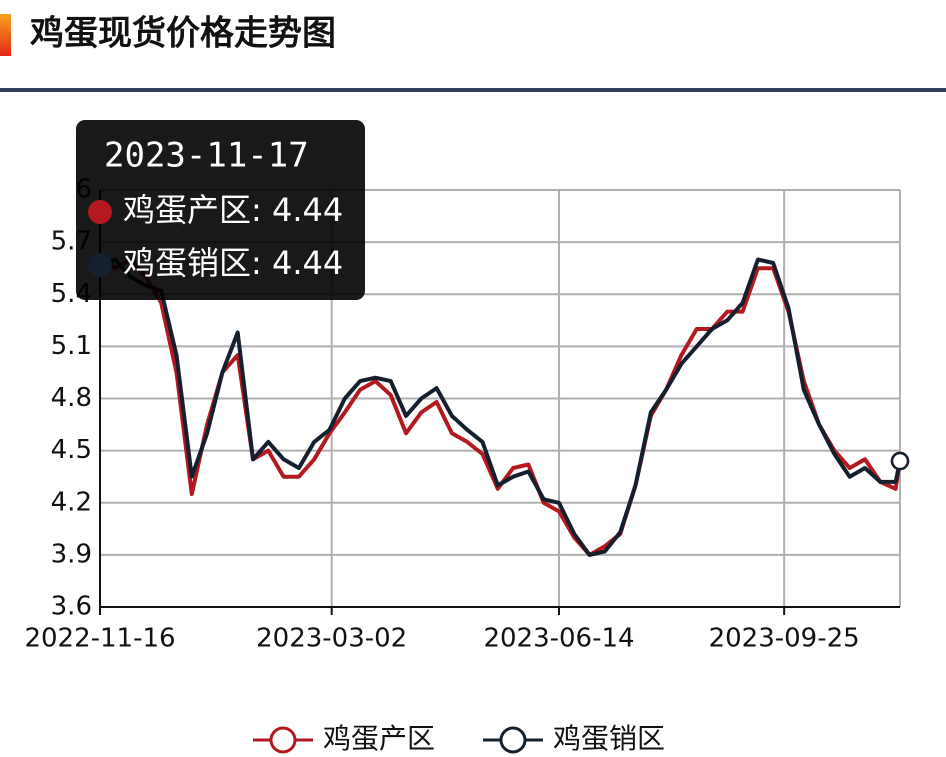 The width and height of the screenshot is (946, 757). Describe the element at coordinates (331, 639) in the screenshot. I see `x-tick-label: 2023-03-02` at that location.